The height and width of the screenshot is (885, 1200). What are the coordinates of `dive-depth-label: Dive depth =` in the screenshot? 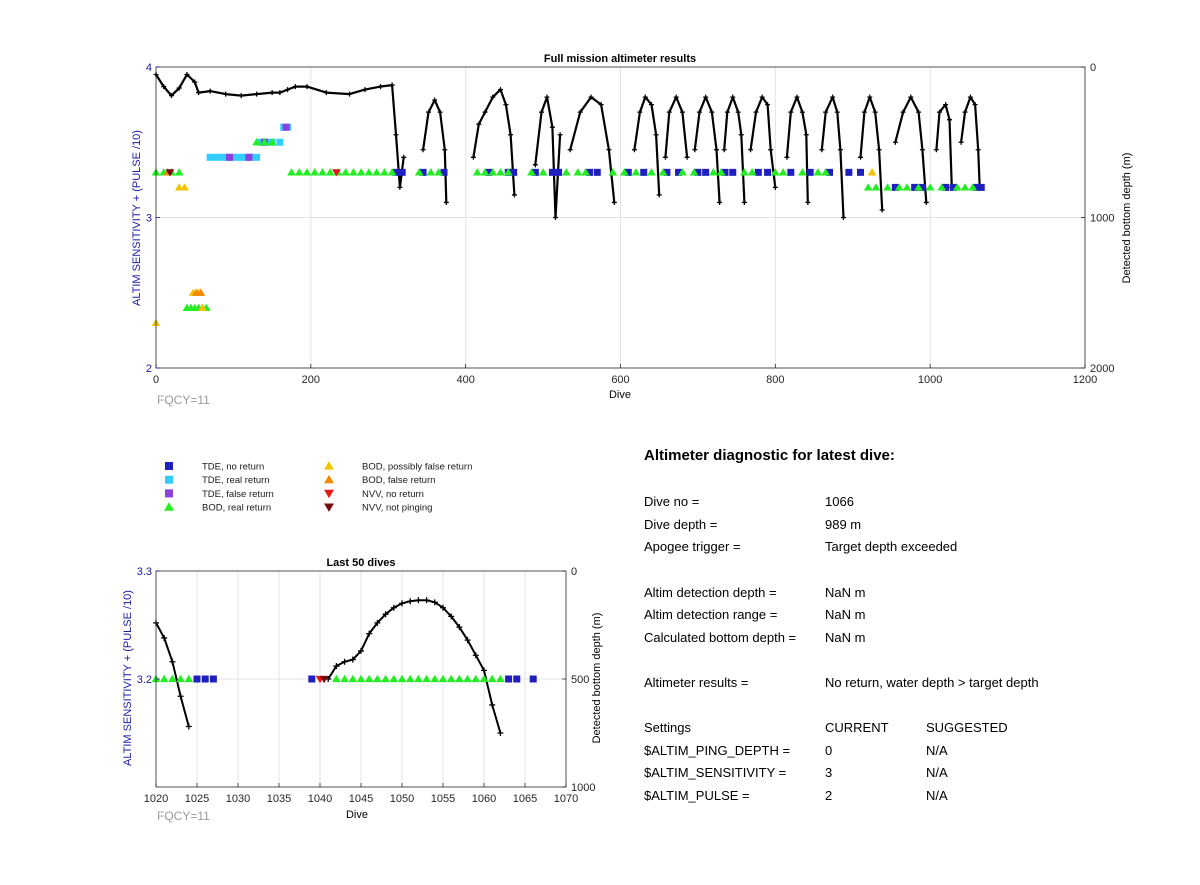 It's located at (681, 524).